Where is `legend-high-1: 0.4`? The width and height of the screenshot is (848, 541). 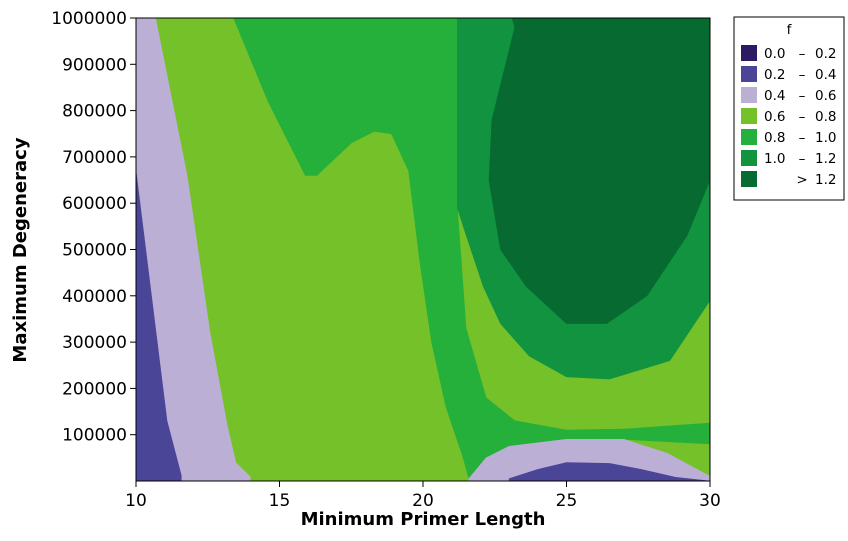
legend-high-1: 0.4 is located at coordinates (825, 75).